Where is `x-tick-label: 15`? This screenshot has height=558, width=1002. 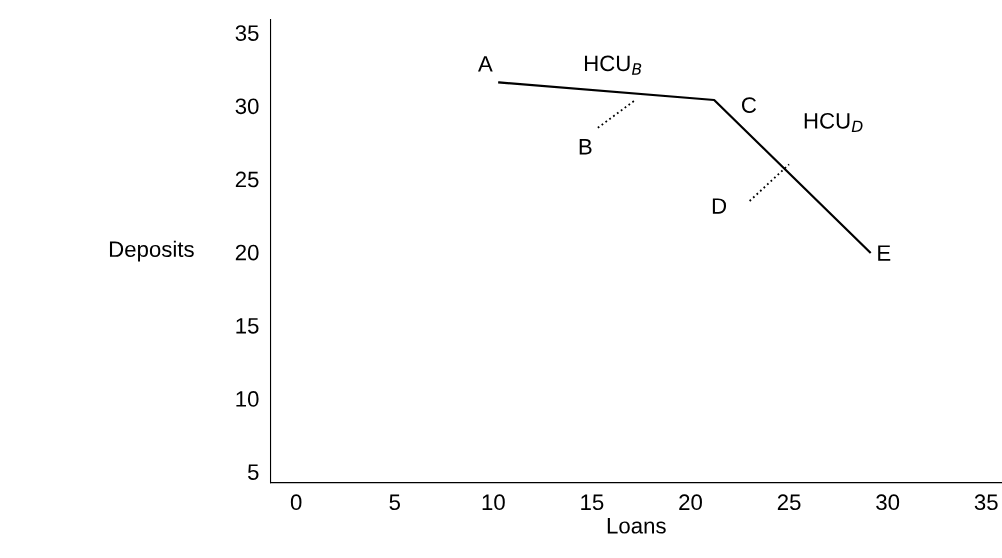
x-tick-label: 15 is located at coordinates (592, 502).